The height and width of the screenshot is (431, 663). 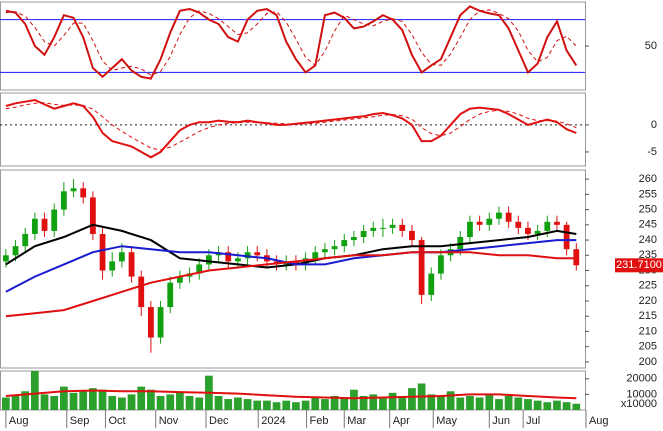 I want to click on x-tick-label: Jun, so click(x=501, y=421).